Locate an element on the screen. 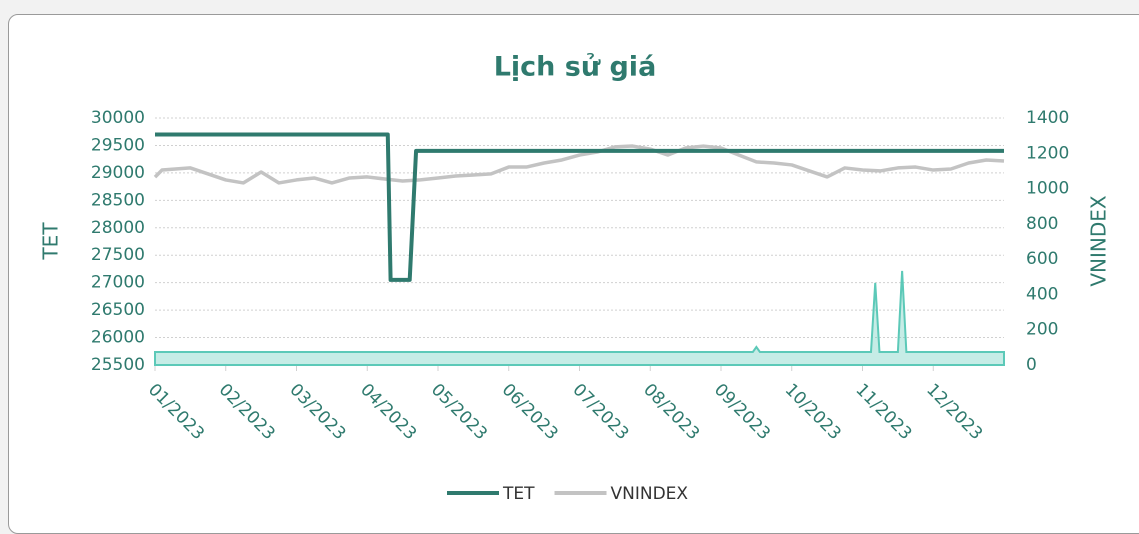  y2-tick-label: 800 is located at coordinates (1042, 224).